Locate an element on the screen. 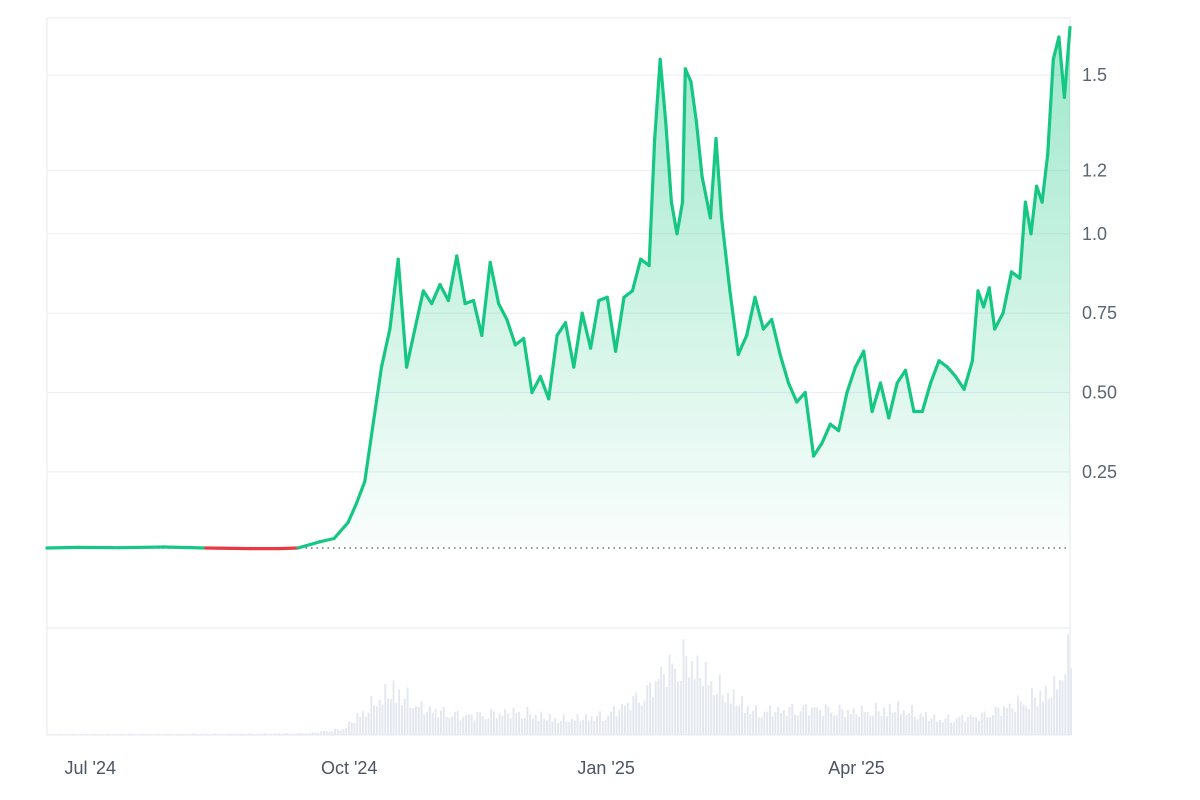 The image size is (1200, 800). volume-bars is located at coordinates (559, 684).